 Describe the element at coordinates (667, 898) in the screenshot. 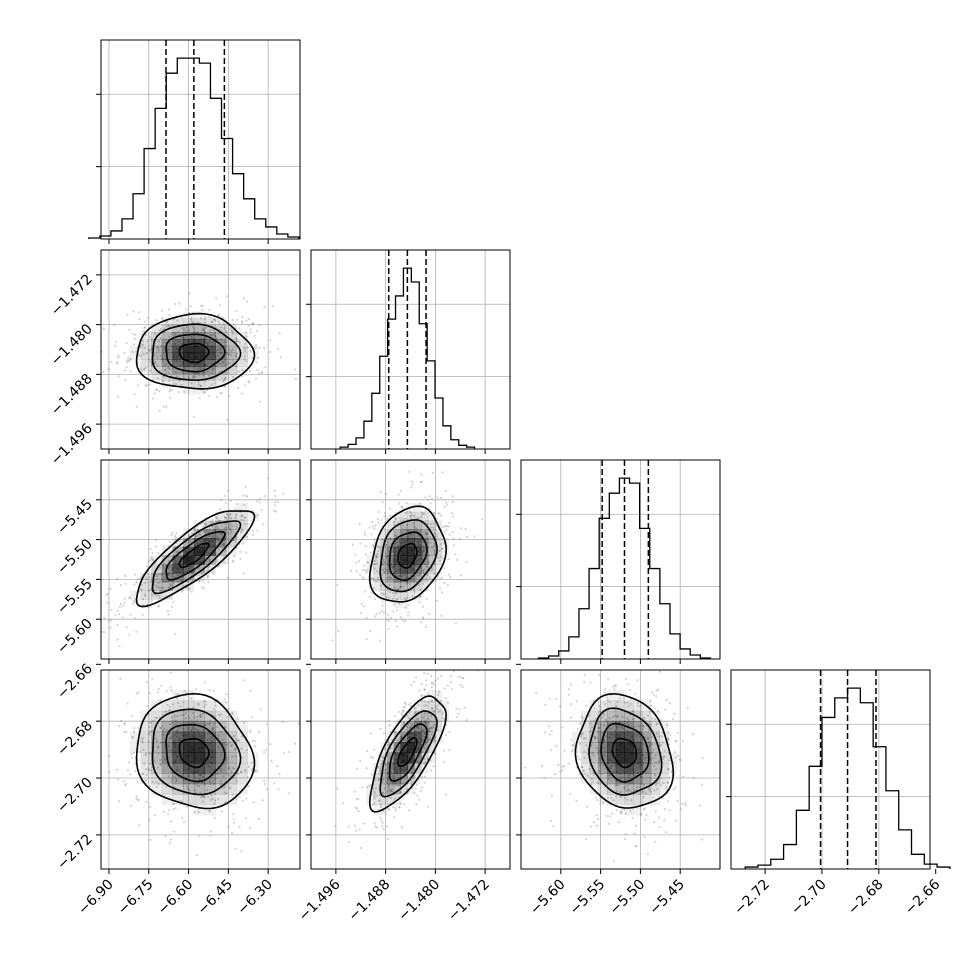

I see `x-tick-label-2-3: −5.45` at that location.